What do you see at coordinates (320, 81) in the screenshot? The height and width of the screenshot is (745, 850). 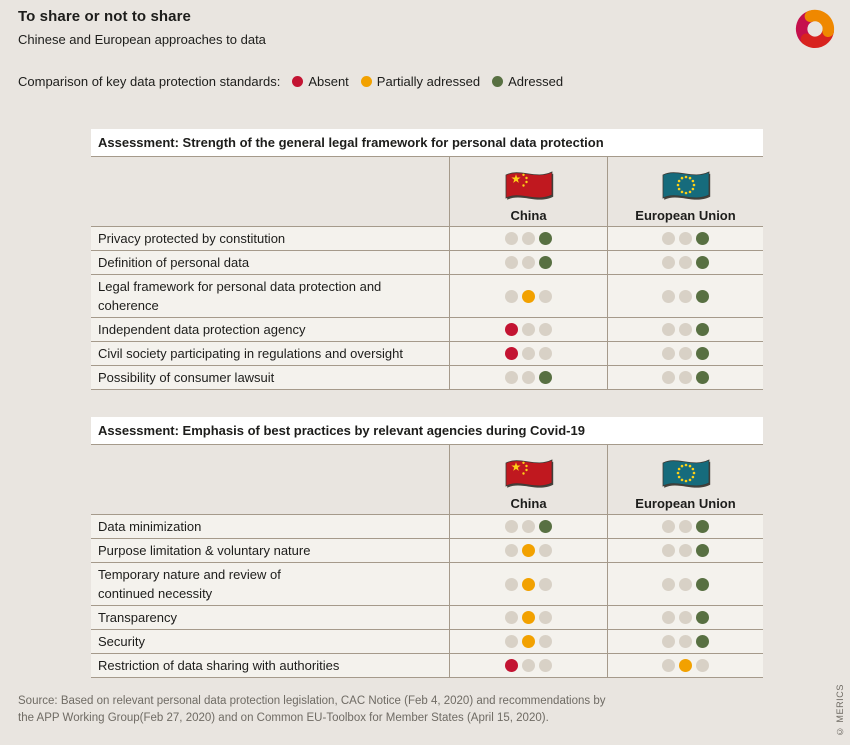 I see `legend-item-absent: Absent` at bounding box center [320, 81].